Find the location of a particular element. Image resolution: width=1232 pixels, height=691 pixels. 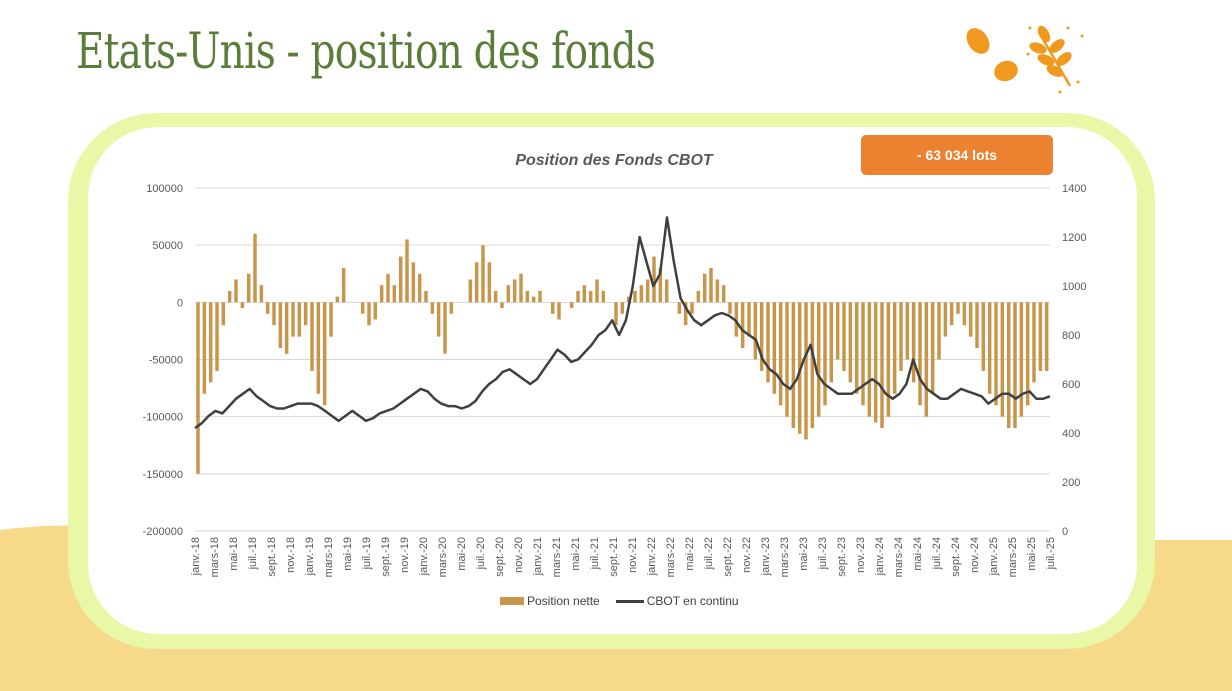

y-left-tick-label: -150000 is located at coordinates (163, 475).